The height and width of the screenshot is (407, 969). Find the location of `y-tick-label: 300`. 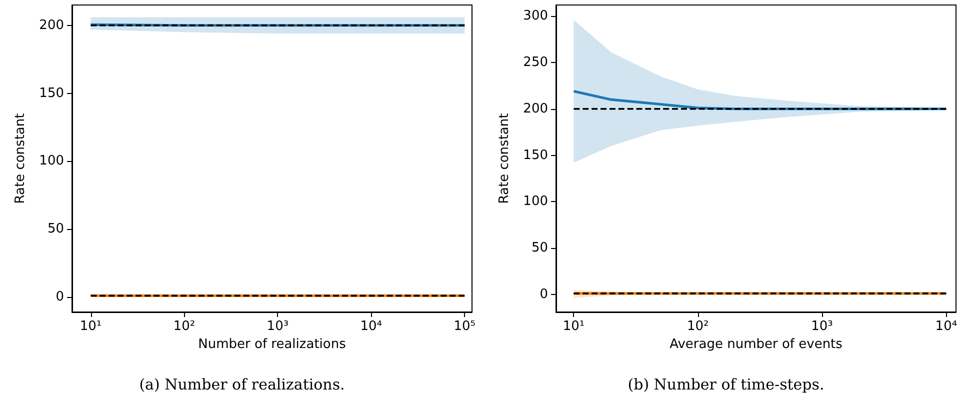

y-tick-label: 300 is located at coordinates (535, 16).